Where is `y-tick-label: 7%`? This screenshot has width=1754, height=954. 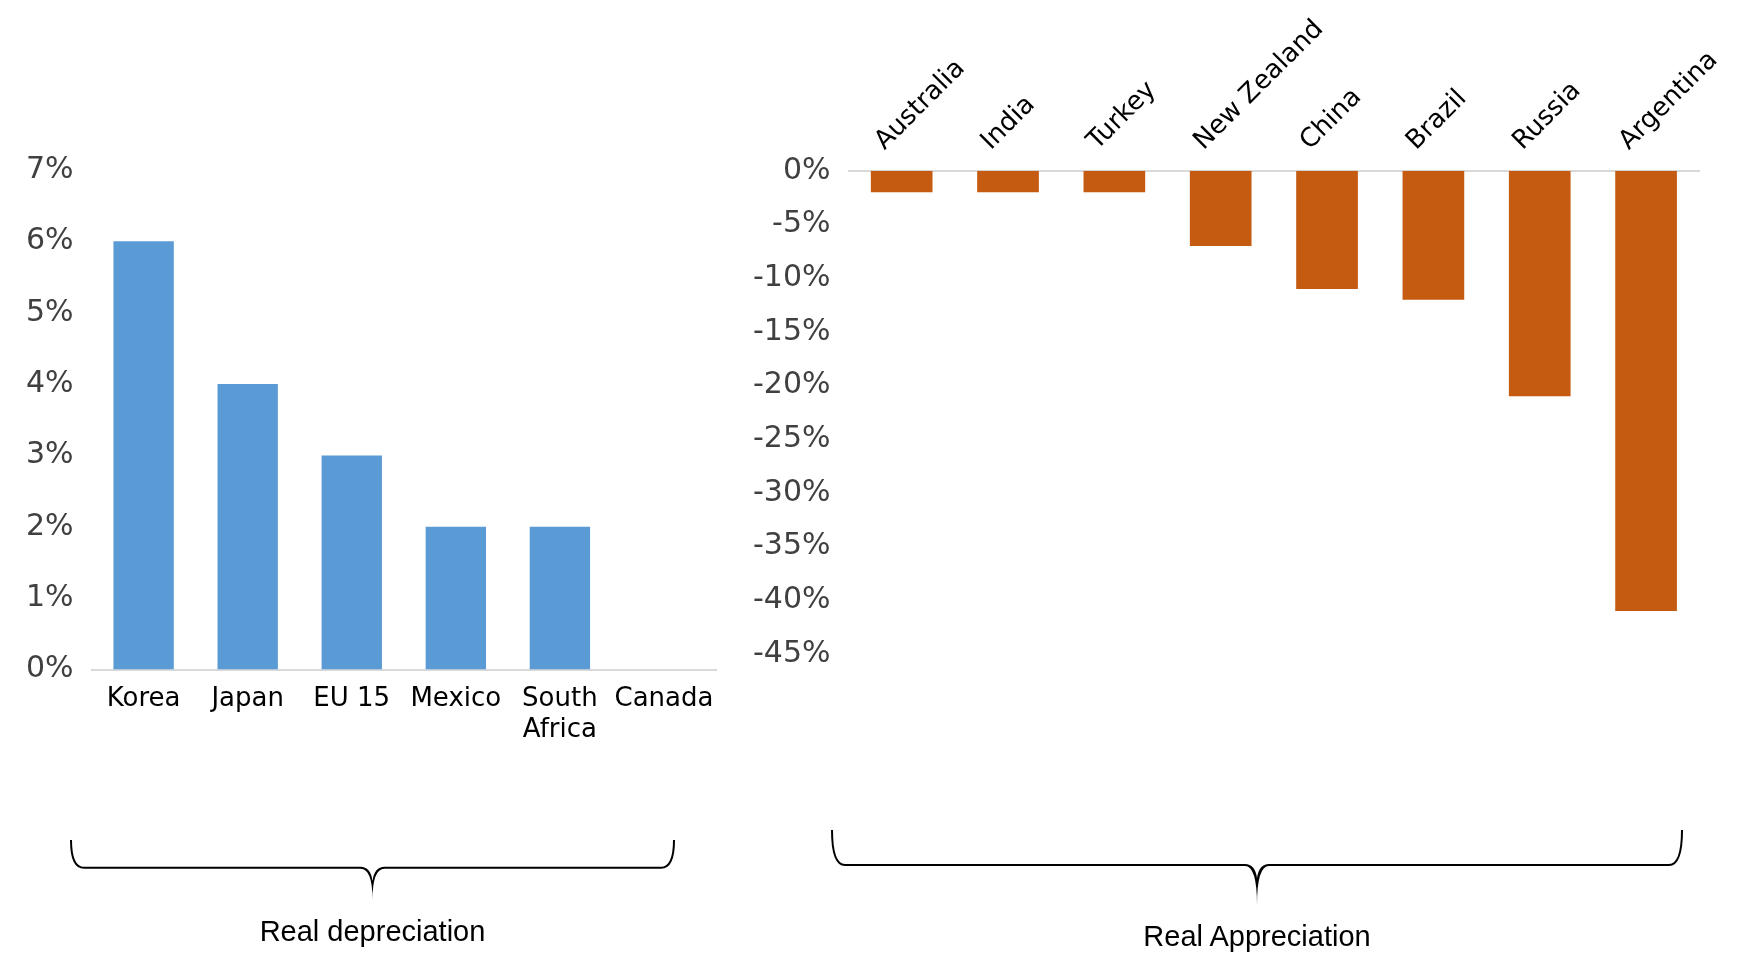 y-tick-label: 7% is located at coordinates (50, 167).